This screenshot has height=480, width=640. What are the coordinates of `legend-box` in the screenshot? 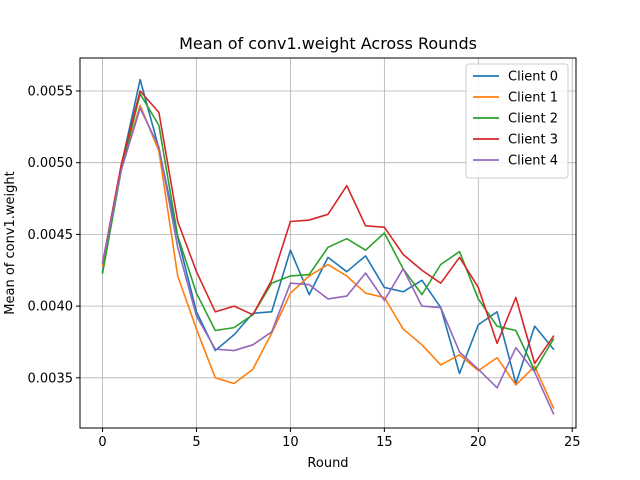 It's located at (517, 121).